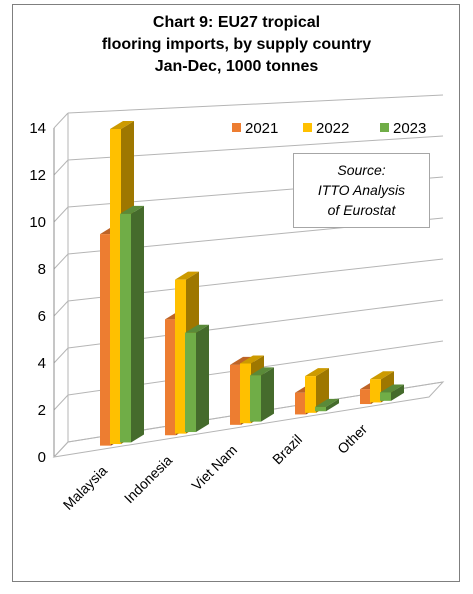  Describe the element at coordinates (317, 372) in the screenshot. I see `bar-top-brazil-2022` at that location.